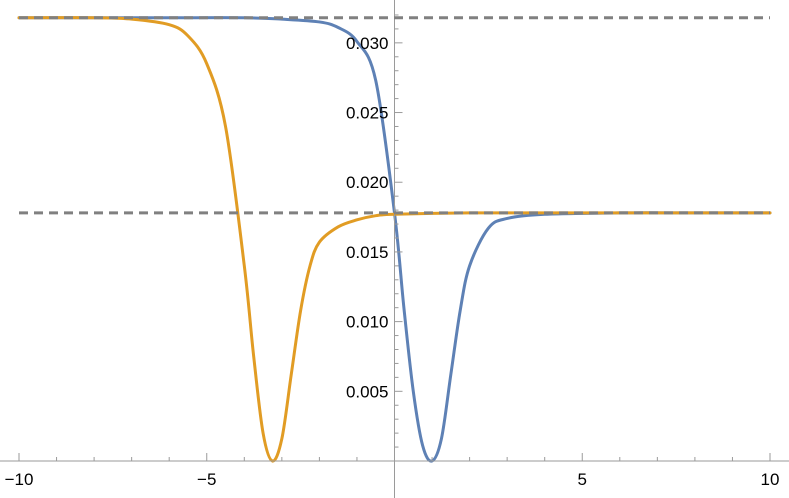  I want to click on x-ticks: −10 −5 5 10, so click(392, 471).